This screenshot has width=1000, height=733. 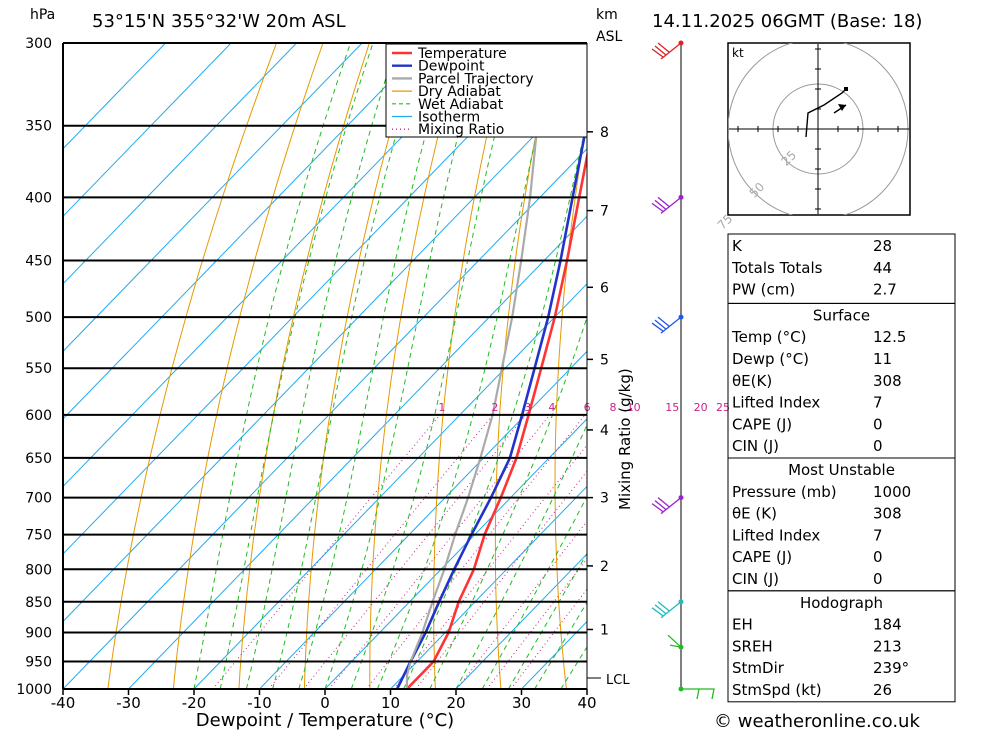 What do you see at coordinates (752, 646) in the screenshot?
I see `table-row-label: SREH` at bounding box center [752, 646].